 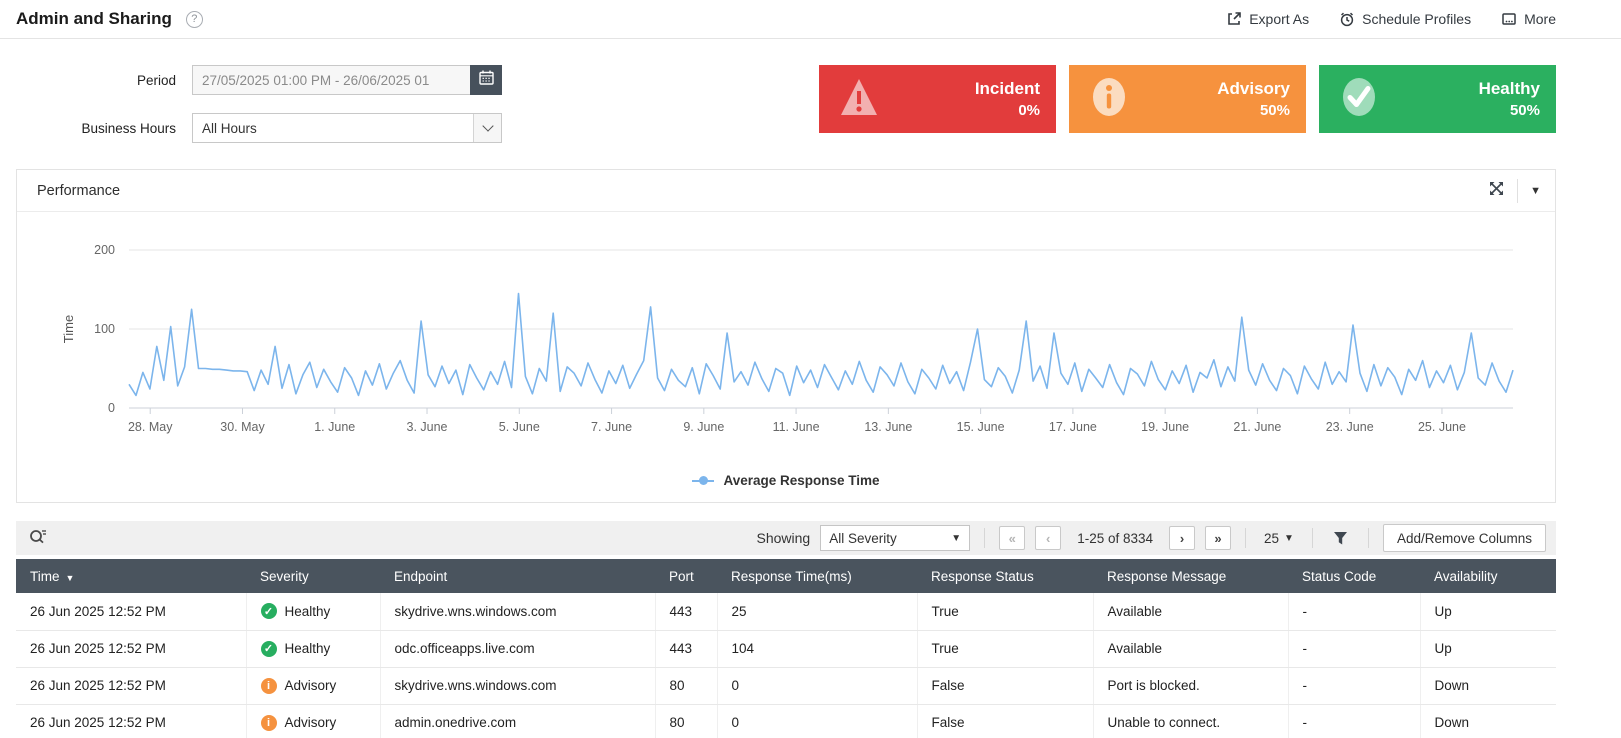 I want to click on column-header-response-status: Response Status, so click(x=1005, y=576).